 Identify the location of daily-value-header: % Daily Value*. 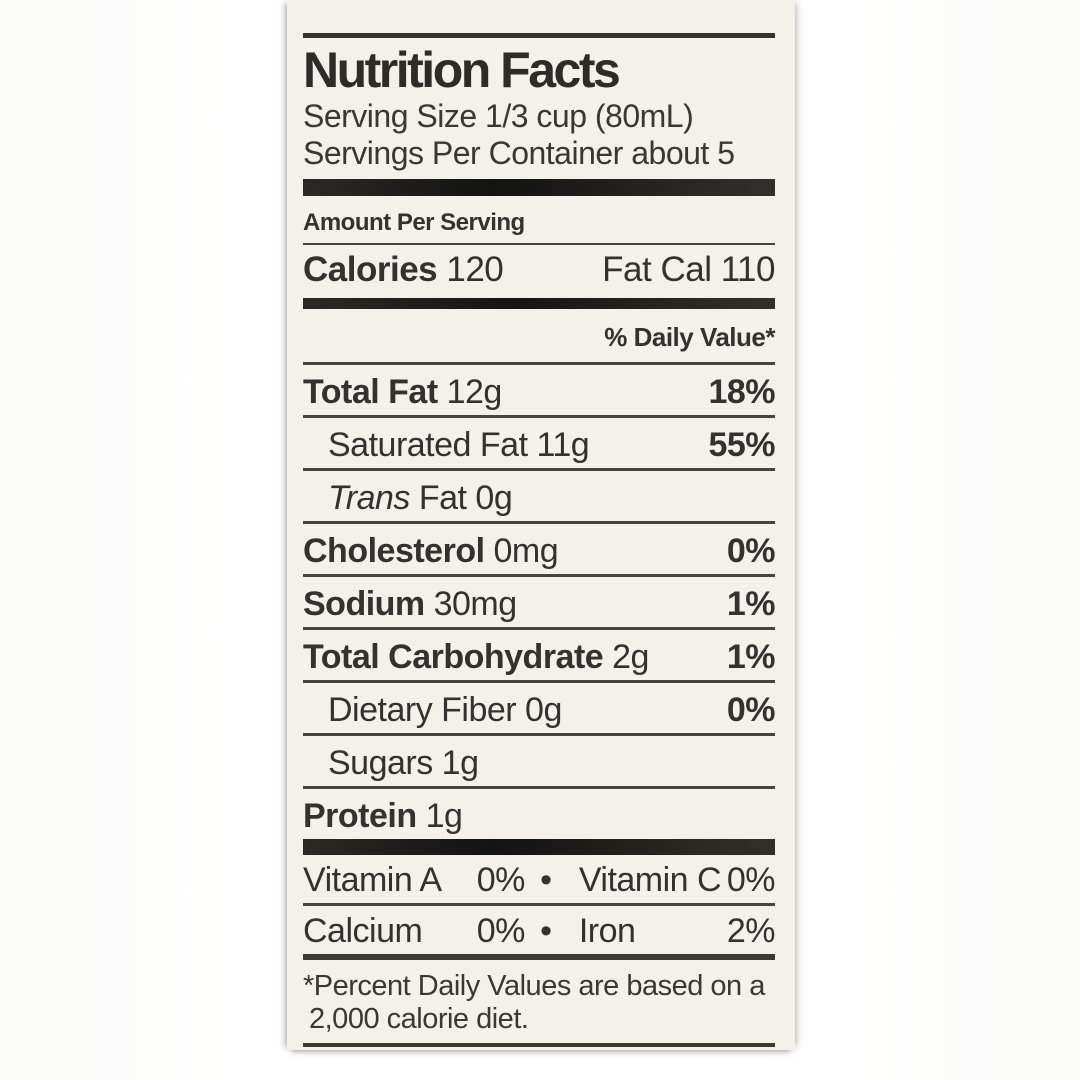
(539, 337).